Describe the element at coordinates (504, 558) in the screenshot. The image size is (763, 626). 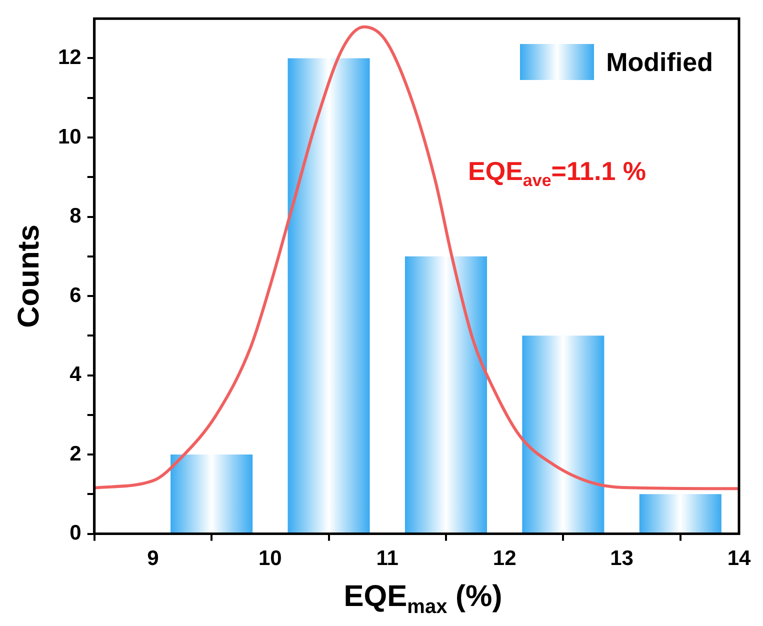
I see `x-tick-label: 12` at that location.